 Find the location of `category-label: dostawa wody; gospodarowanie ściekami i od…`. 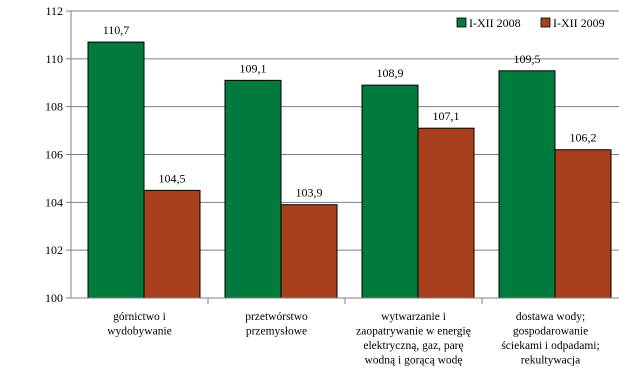

category-label: dostawa wody; gospodarowanie ściekami i od… is located at coordinates (550, 339).